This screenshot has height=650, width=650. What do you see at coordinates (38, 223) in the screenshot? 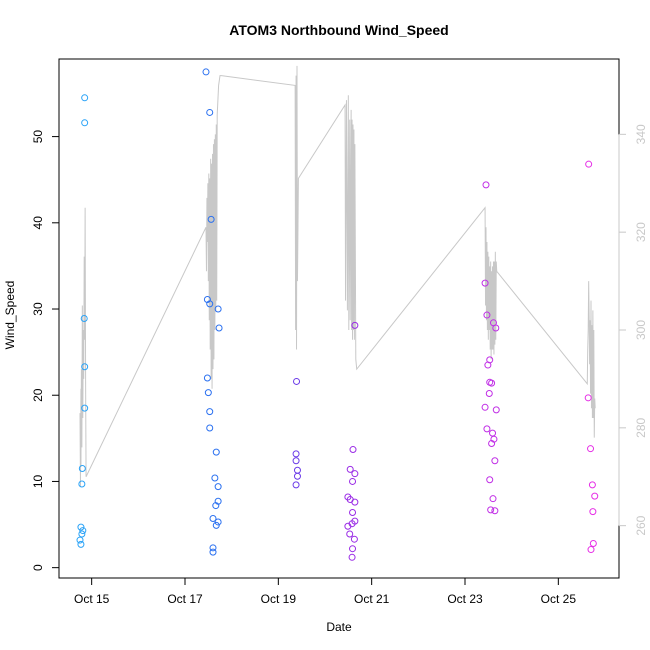
I see `y-left-tick-label: 40` at bounding box center [38, 223].